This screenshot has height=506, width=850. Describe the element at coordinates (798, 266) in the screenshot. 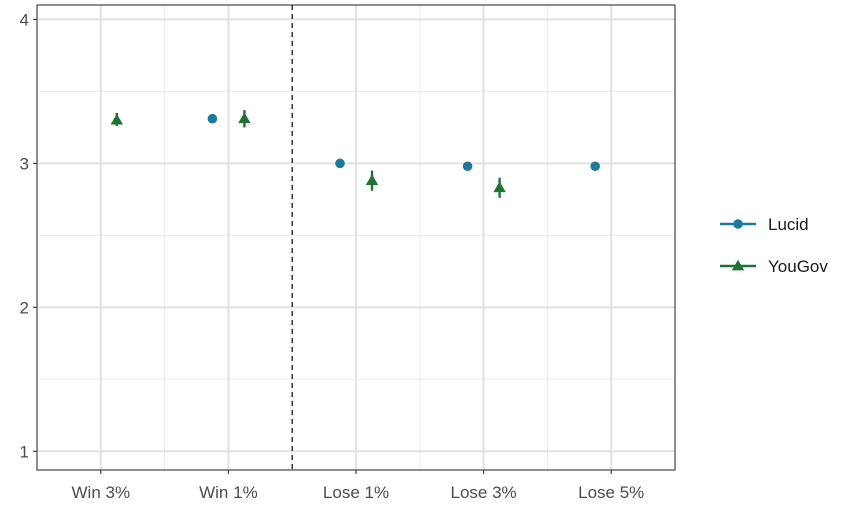

I see `legend-label: YouGov` at that location.